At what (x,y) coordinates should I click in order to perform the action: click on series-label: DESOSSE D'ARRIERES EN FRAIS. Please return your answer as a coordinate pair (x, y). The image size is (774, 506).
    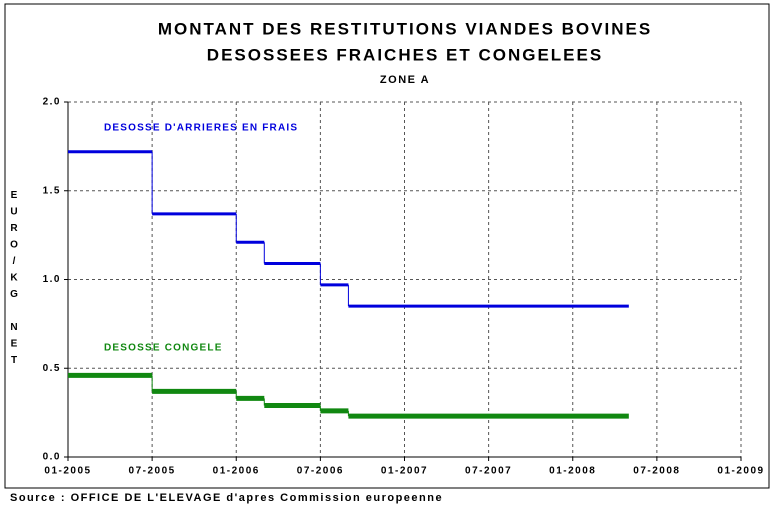
    Looking at the image, I should click on (201, 128).